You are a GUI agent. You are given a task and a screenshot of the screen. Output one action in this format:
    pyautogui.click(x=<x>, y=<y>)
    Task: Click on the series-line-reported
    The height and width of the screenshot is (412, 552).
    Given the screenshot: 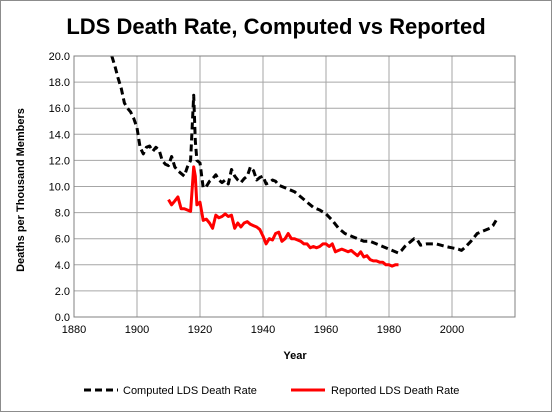 What is the action you would take?
    pyautogui.click(x=283, y=216)
    